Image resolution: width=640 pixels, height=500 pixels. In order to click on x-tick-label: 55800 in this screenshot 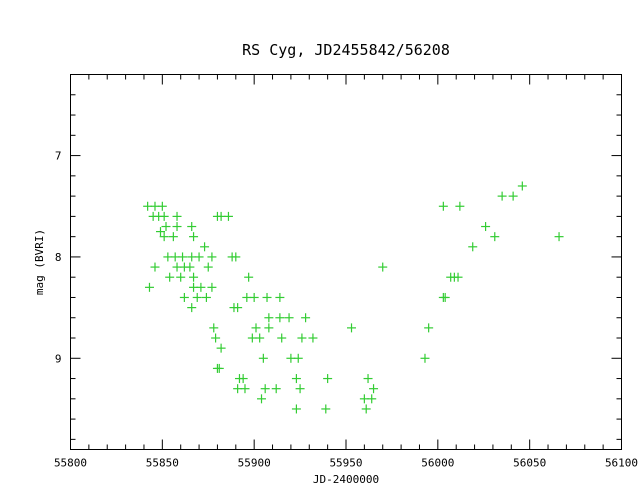, I will do `click(70, 463)`.